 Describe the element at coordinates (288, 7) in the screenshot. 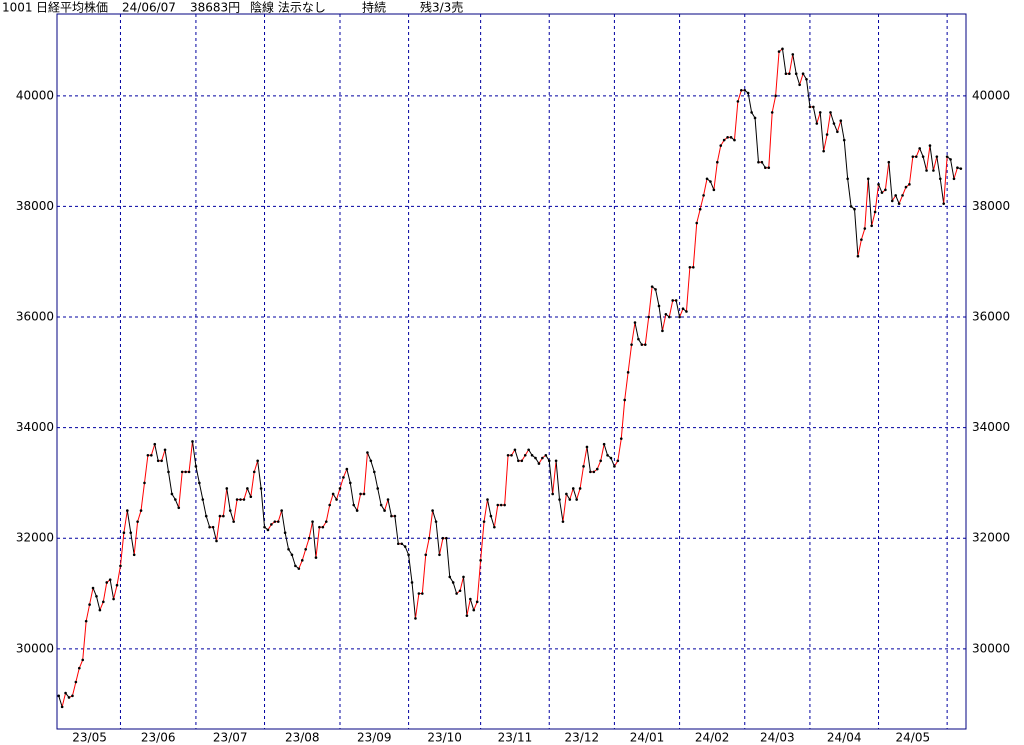

I see `signal: 陰線 法示なし` at that location.